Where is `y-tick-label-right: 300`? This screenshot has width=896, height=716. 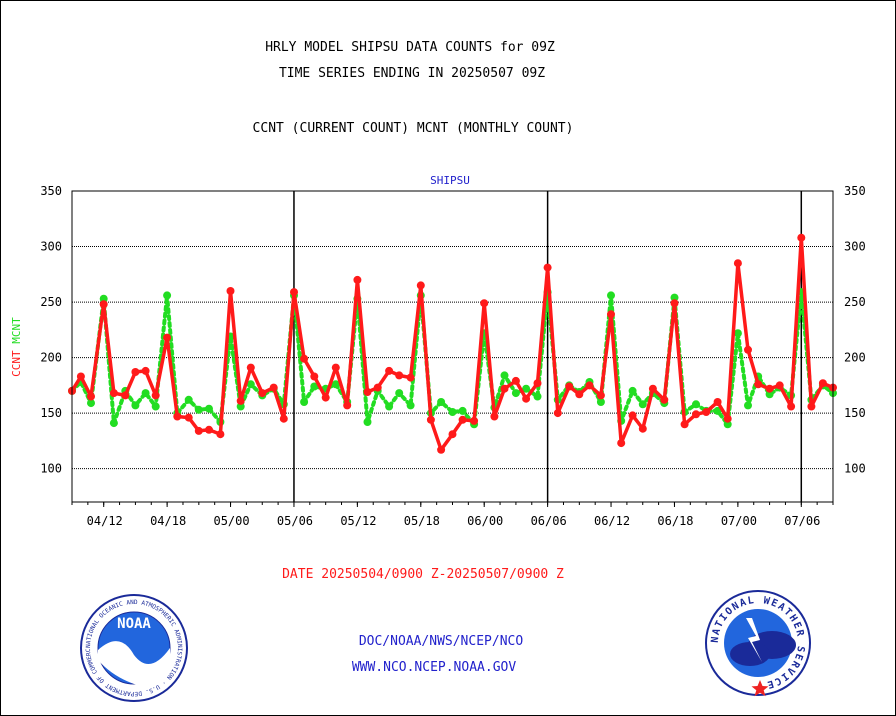 y-tick-label-right: 300 is located at coordinates (855, 247).